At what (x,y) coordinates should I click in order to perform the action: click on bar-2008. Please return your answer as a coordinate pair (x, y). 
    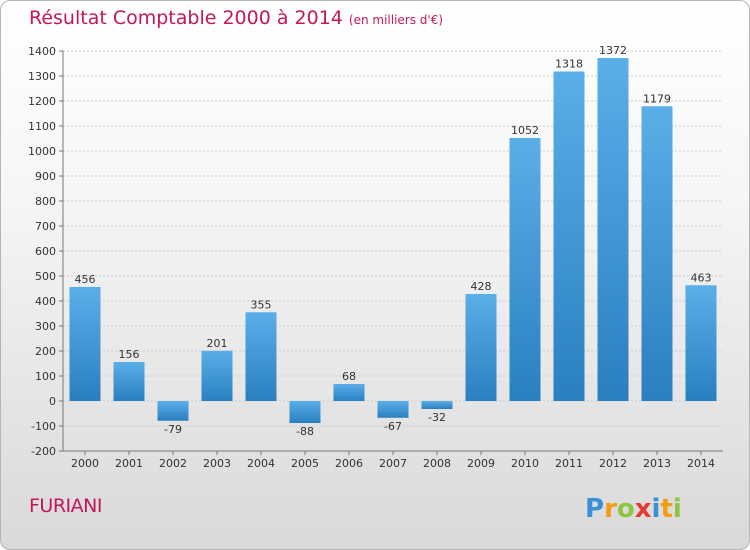
    Looking at the image, I should click on (437, 405).